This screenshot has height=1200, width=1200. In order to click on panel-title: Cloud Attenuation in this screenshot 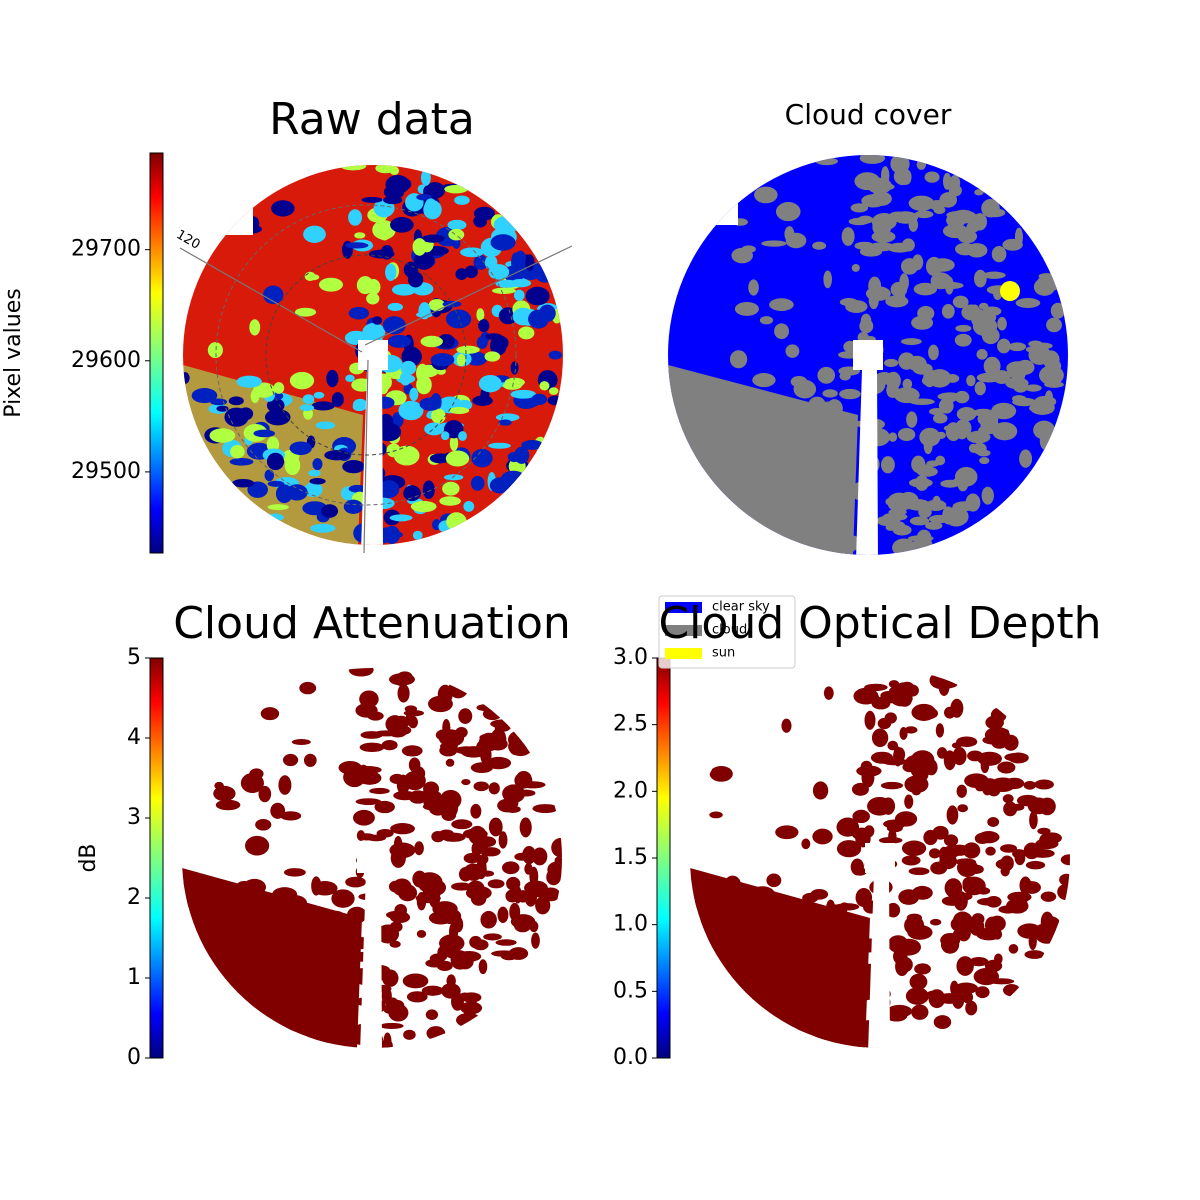, I will do `click(372, 623)`.